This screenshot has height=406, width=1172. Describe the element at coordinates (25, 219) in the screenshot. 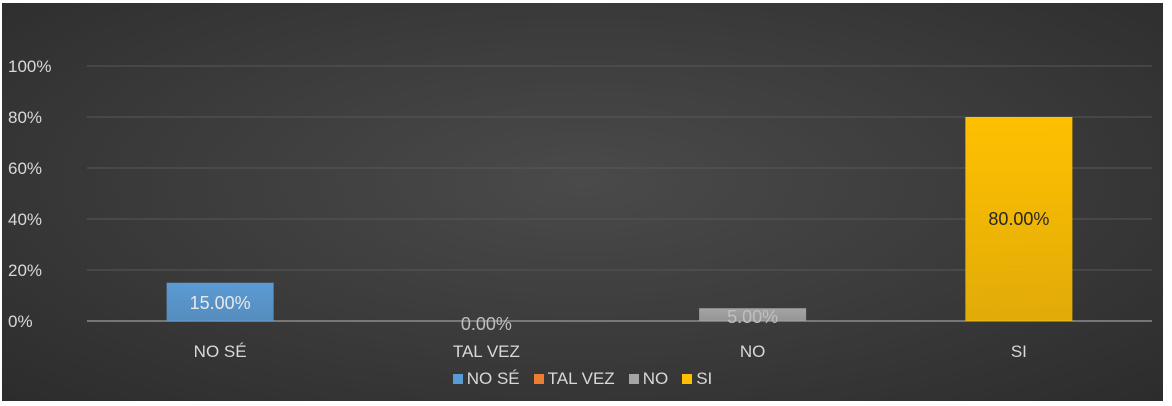

I see `y-tick-label-2: 40%` at that location.